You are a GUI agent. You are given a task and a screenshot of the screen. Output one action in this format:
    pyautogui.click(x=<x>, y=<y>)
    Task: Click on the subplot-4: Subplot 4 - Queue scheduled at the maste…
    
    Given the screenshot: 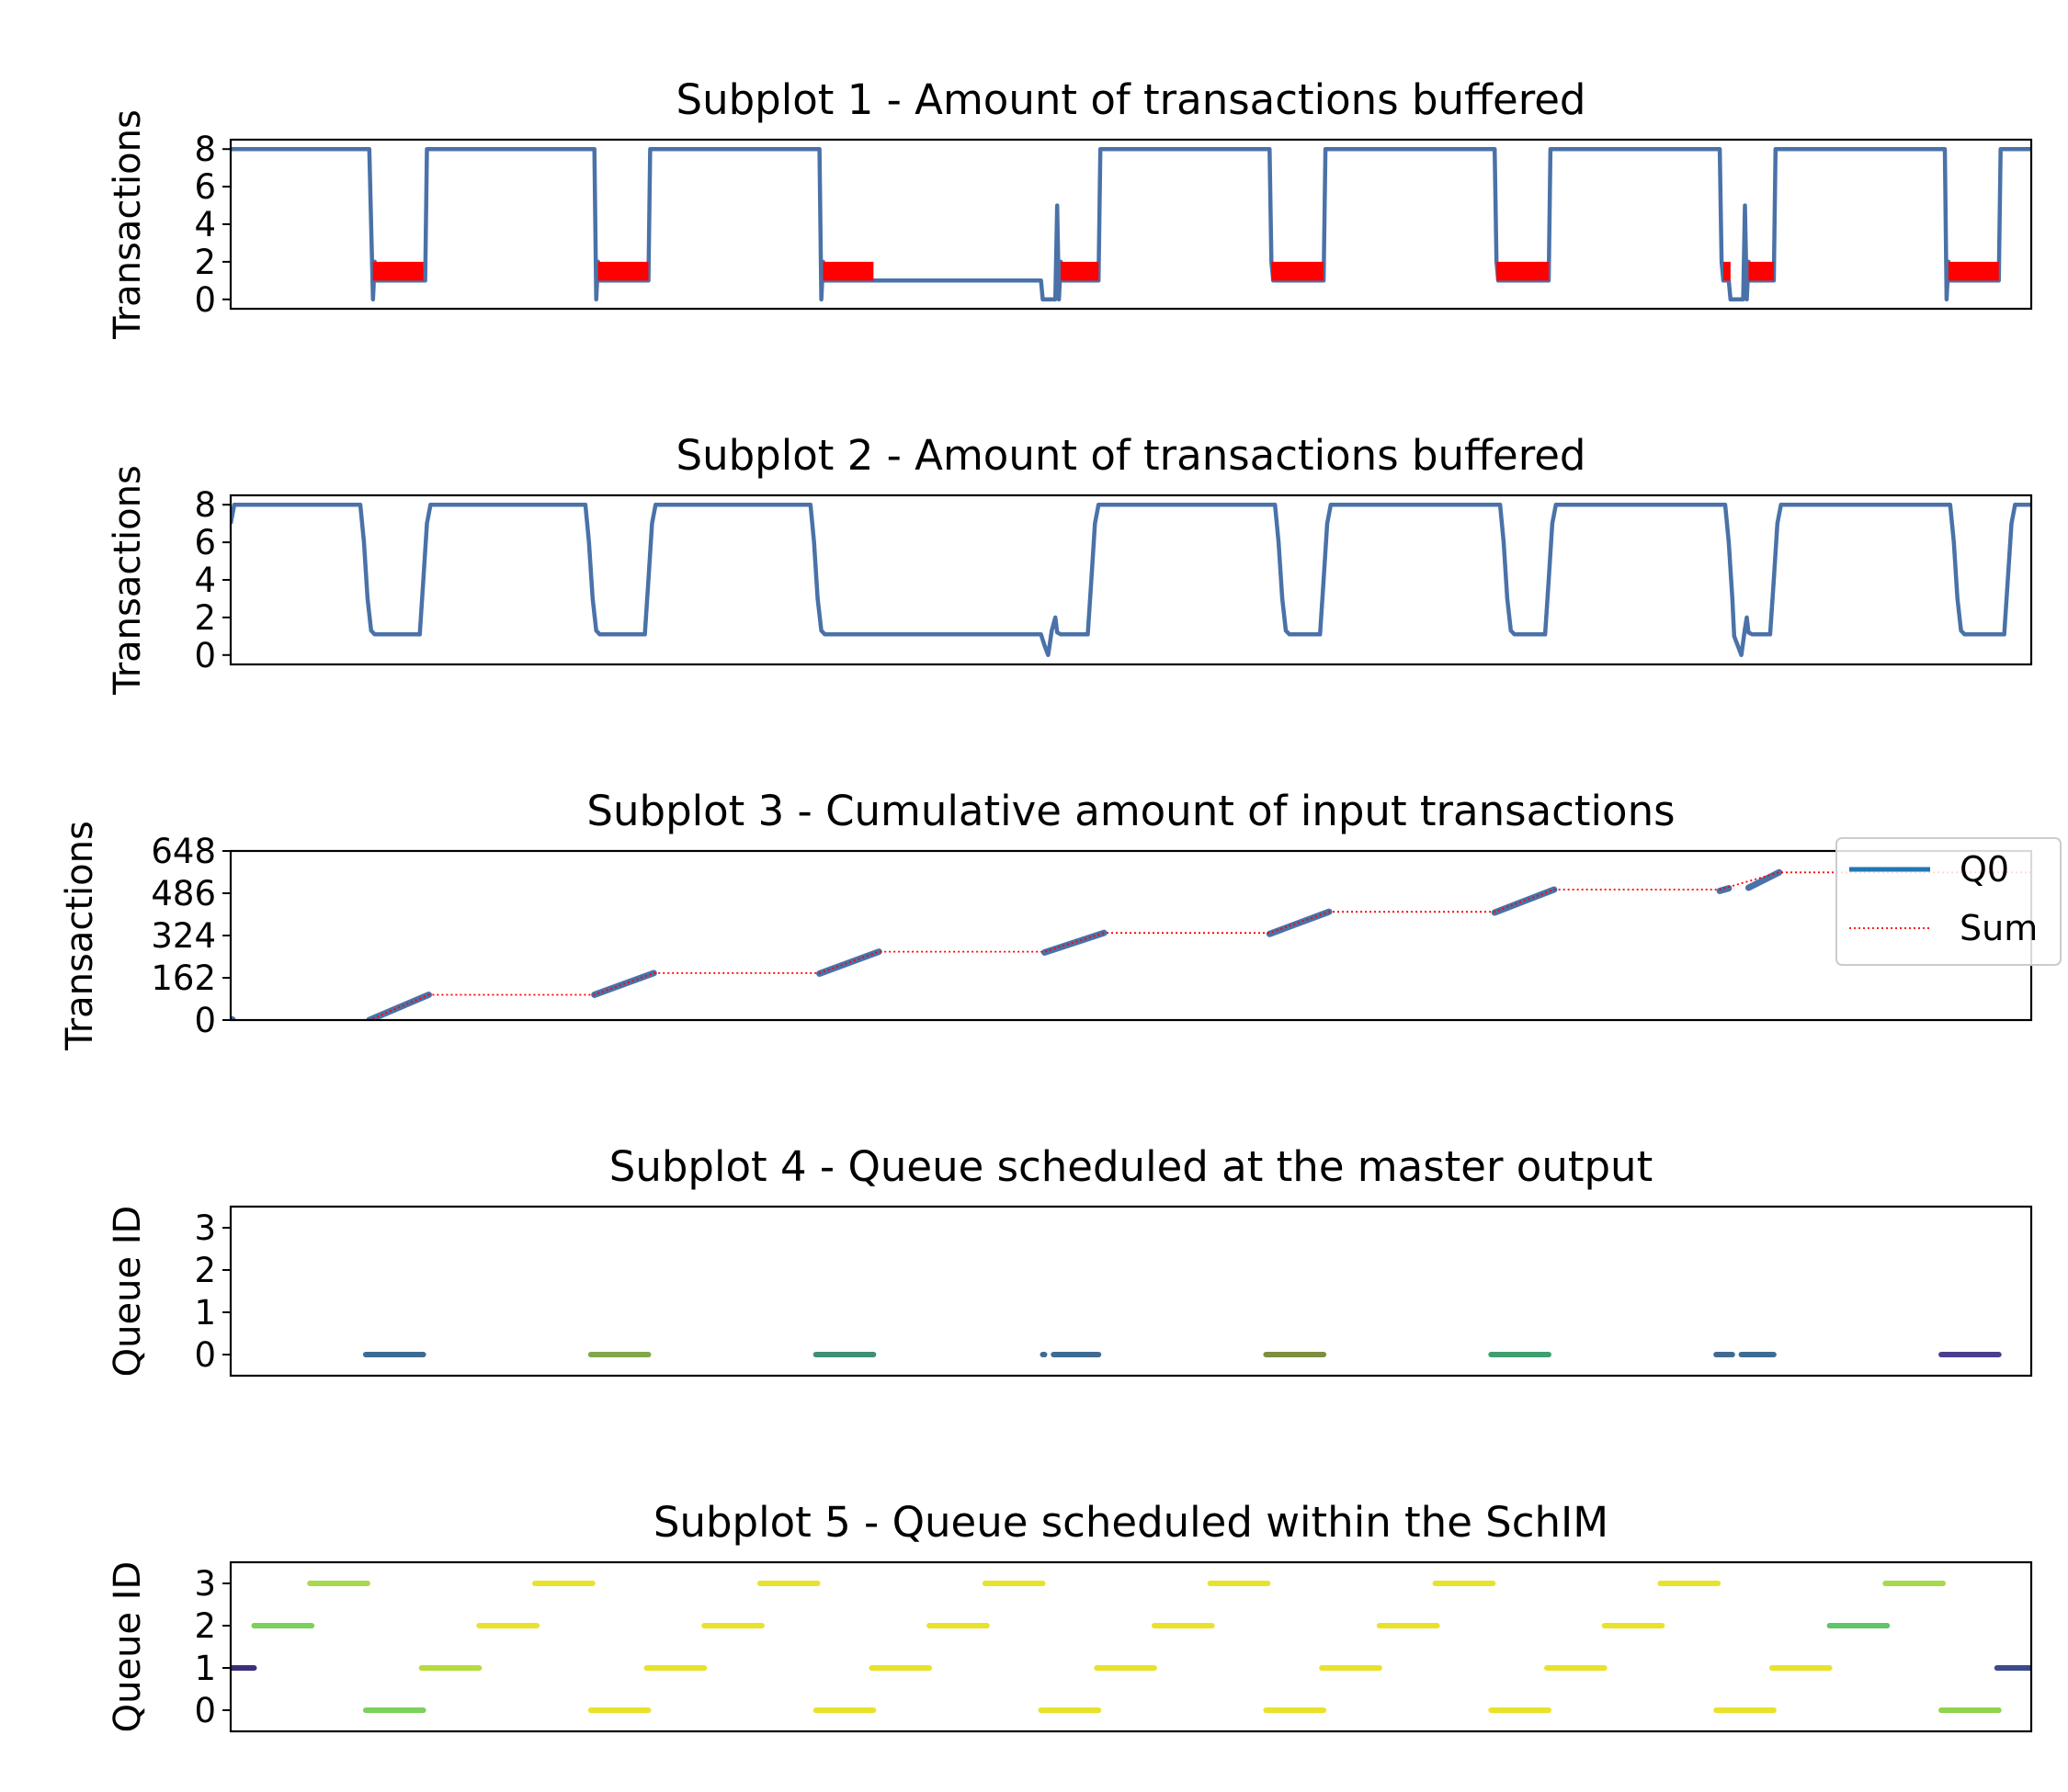 What is the action you would take?
    pyautogui.click(x=1070, y=1260)
    